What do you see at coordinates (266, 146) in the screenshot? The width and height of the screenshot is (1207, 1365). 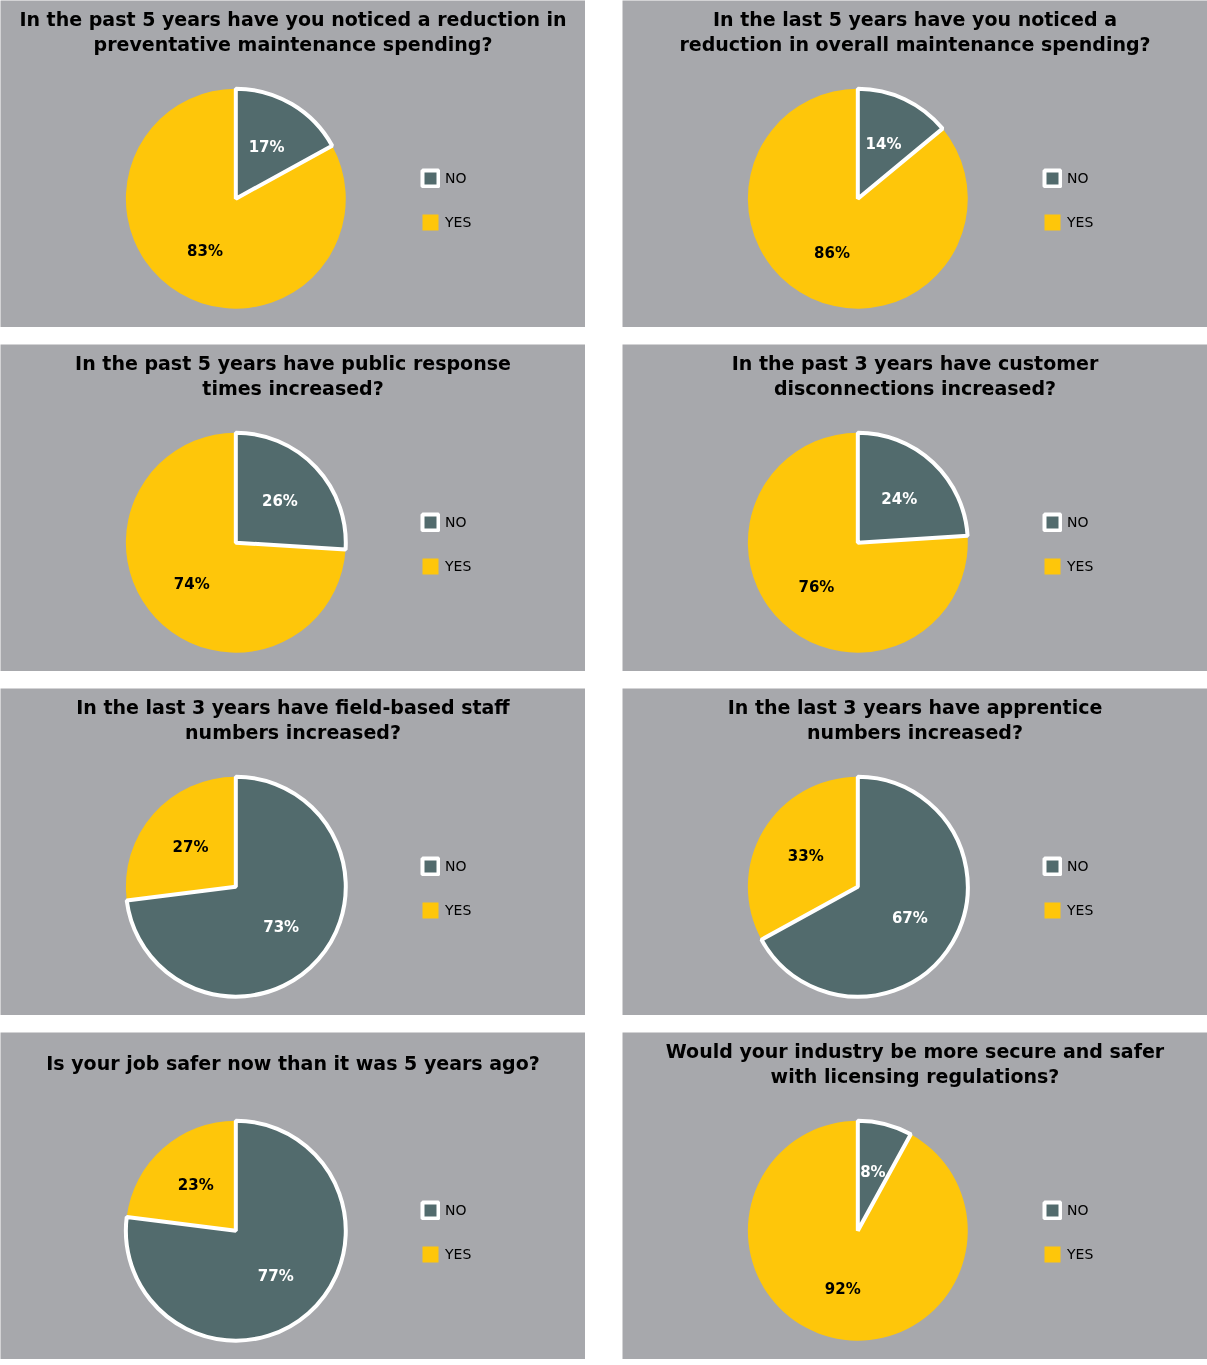 I see `data-label: 17%` at bounding box center [266, 146].